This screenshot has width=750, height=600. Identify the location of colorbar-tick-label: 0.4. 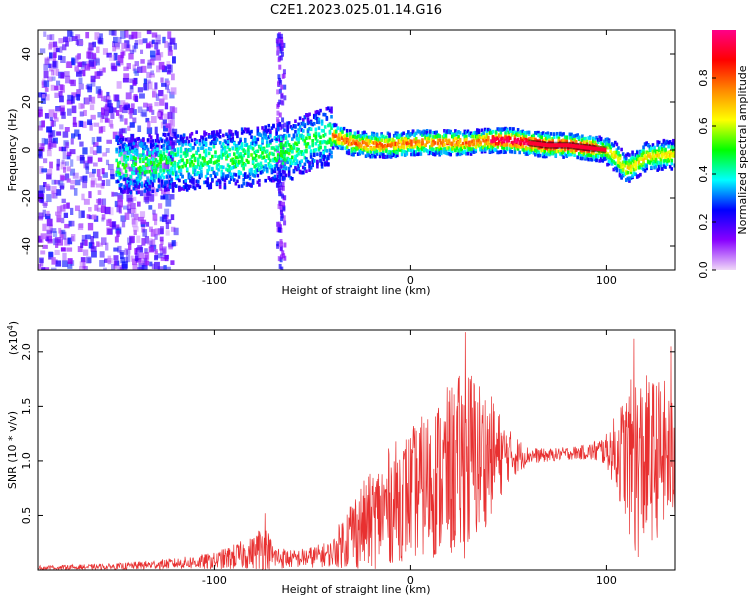
(703, 174).